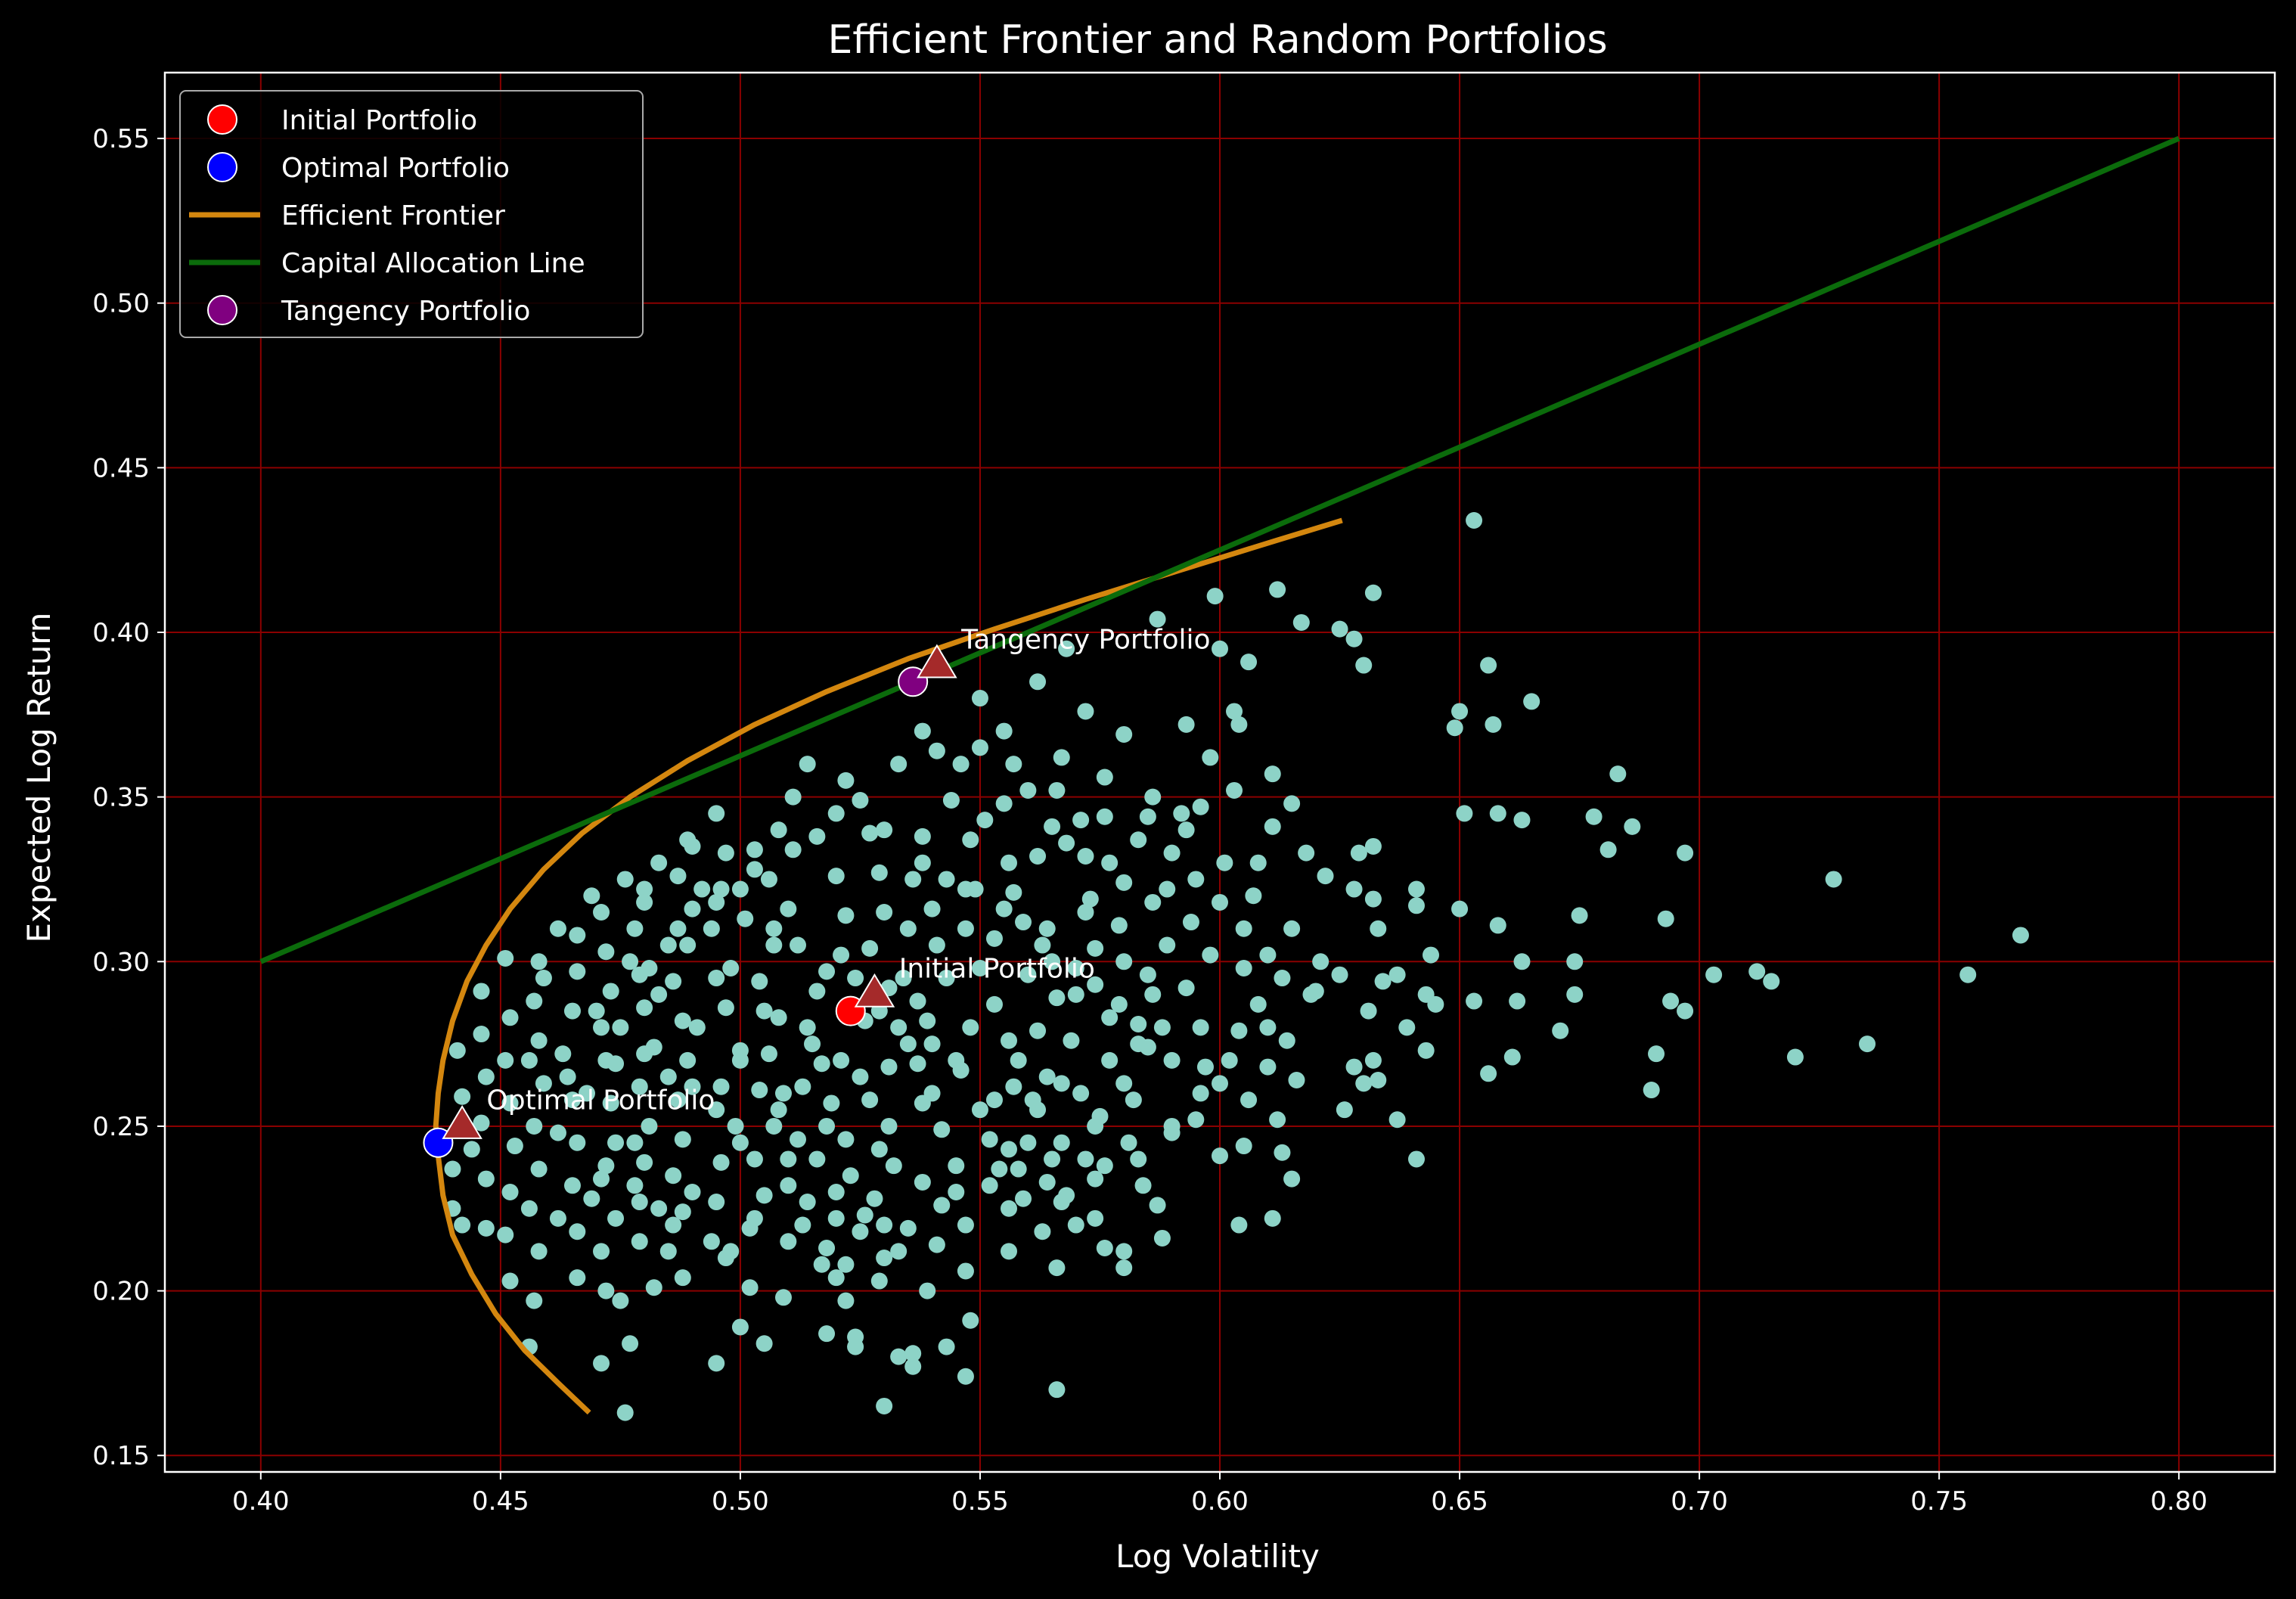 This screenshot has height=1599, width=2296. Describe the element at coordinates (121, 1292) in the screenshot. I see `y-tick-label: 0.20` at that location.